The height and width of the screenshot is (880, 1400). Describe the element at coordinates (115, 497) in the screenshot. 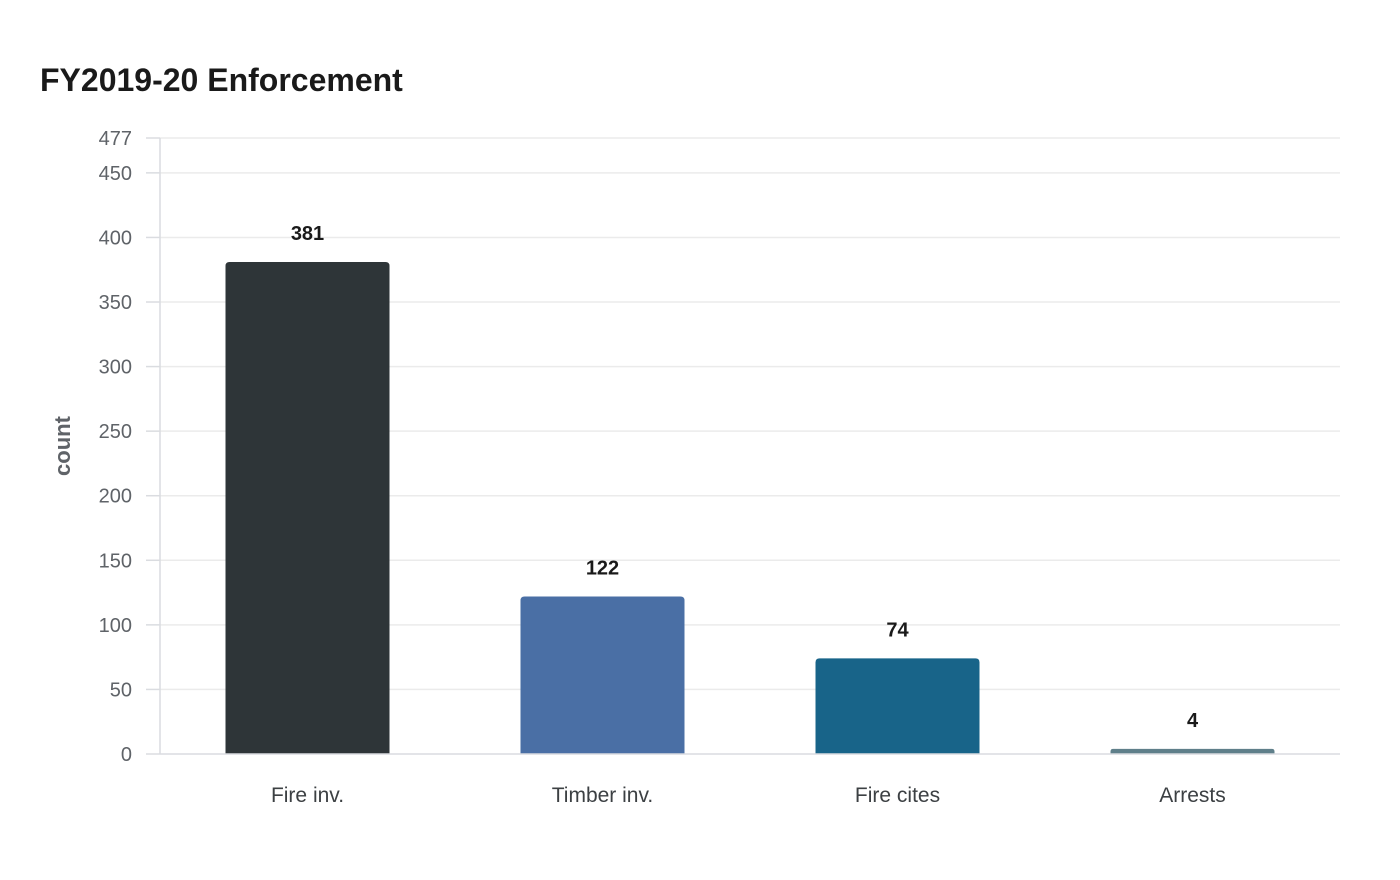

I see `y-tick-label-200: 200` at that location.